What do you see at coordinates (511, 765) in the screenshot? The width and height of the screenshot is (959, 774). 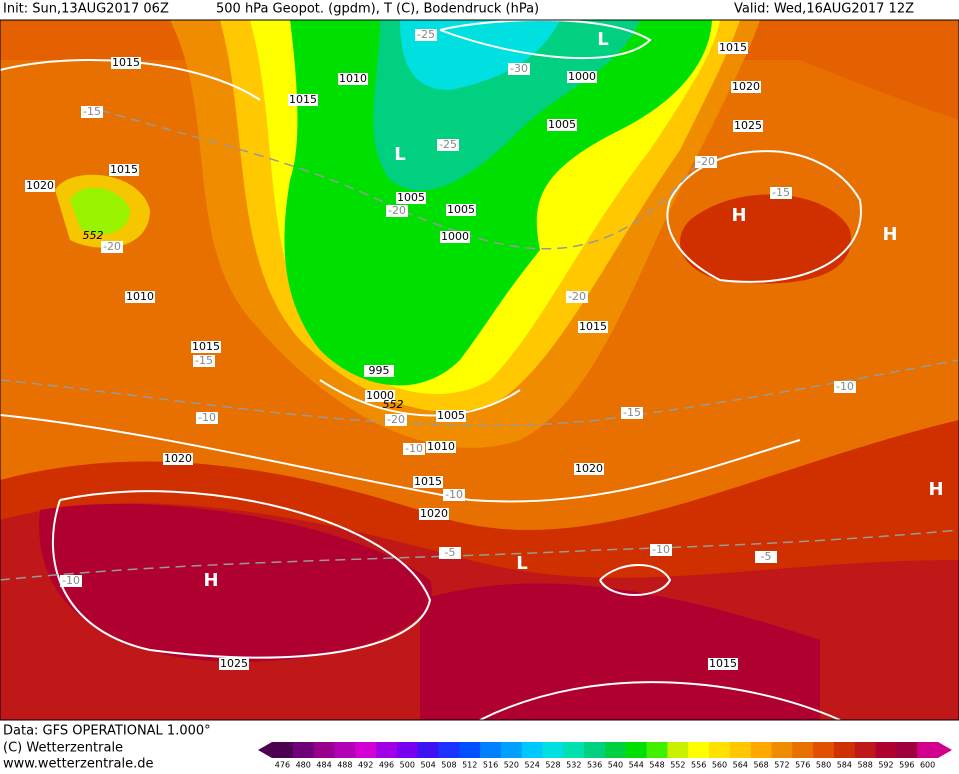 I see `colorbar-label: 520` at bounding box center [511, 765].